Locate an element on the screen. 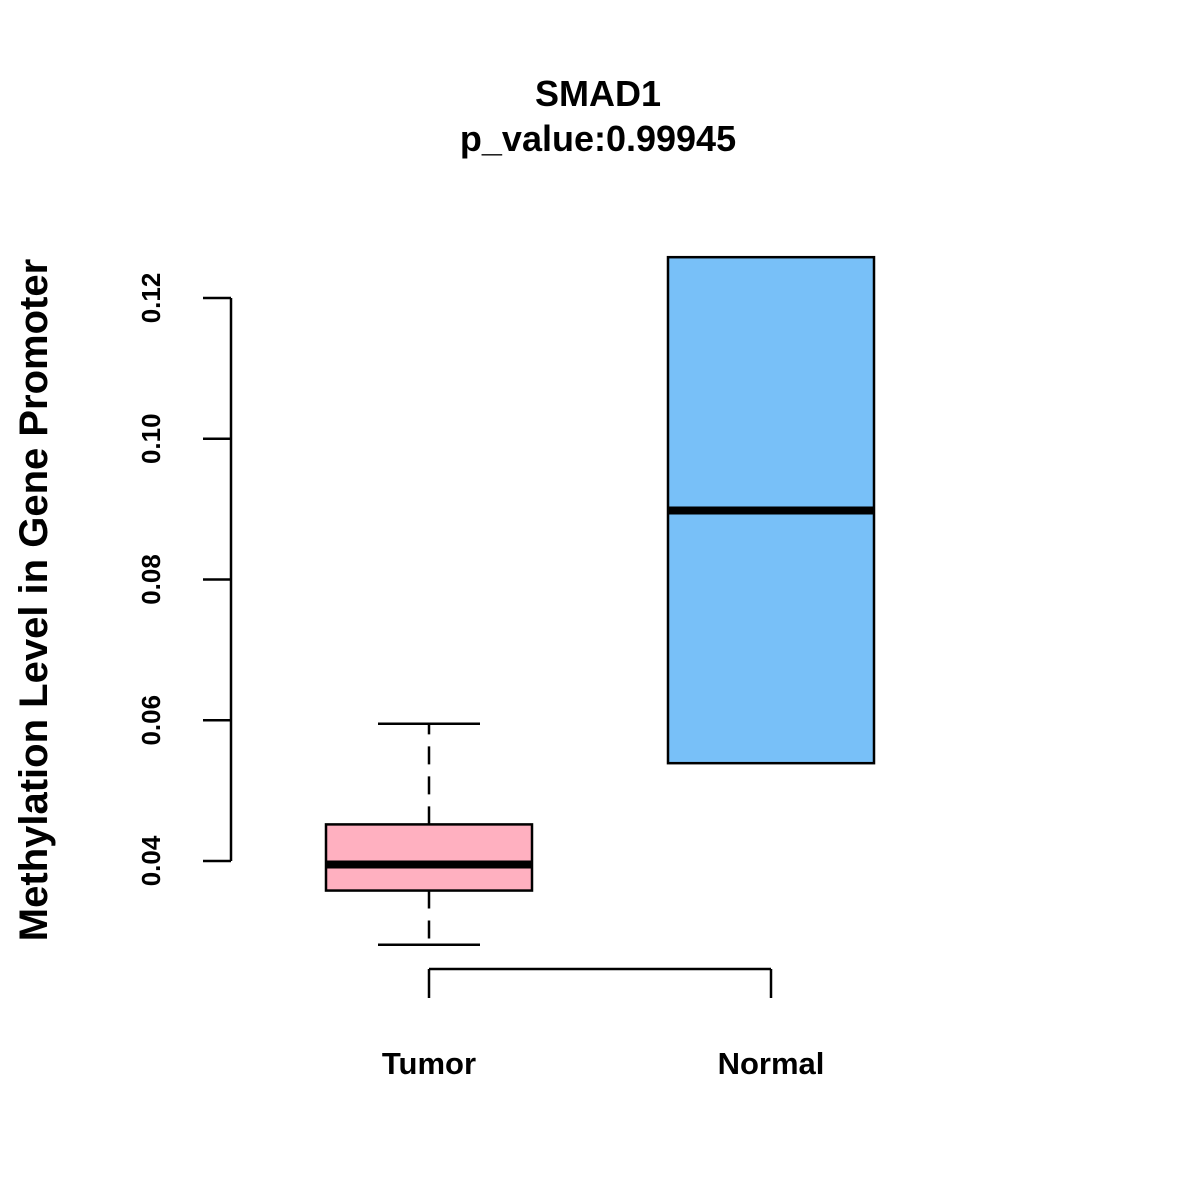 The image size is (1200, 1200). x-tick-label: Normal is located at coordinates (771, 1063).